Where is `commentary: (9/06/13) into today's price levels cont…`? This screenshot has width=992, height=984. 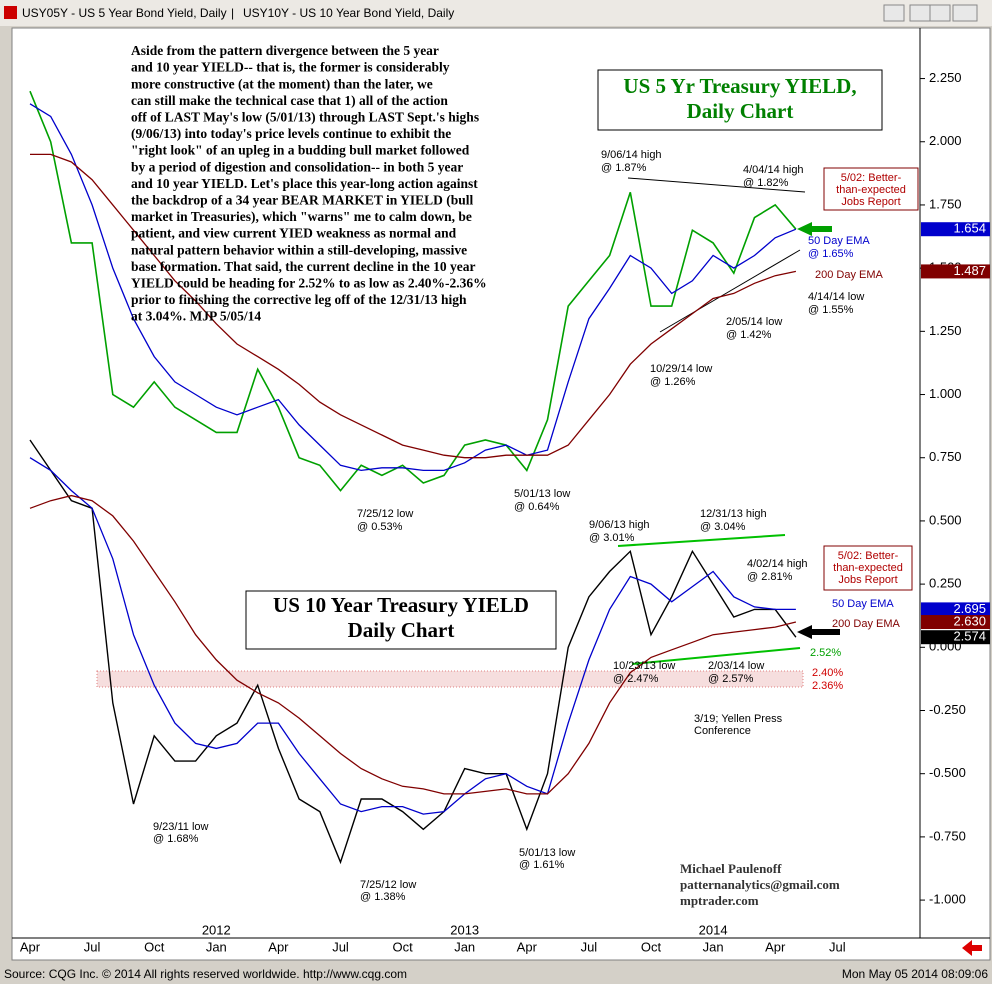
commentary: (9/06/13) into today's price levels cont… is located at coordinates (291, 133).